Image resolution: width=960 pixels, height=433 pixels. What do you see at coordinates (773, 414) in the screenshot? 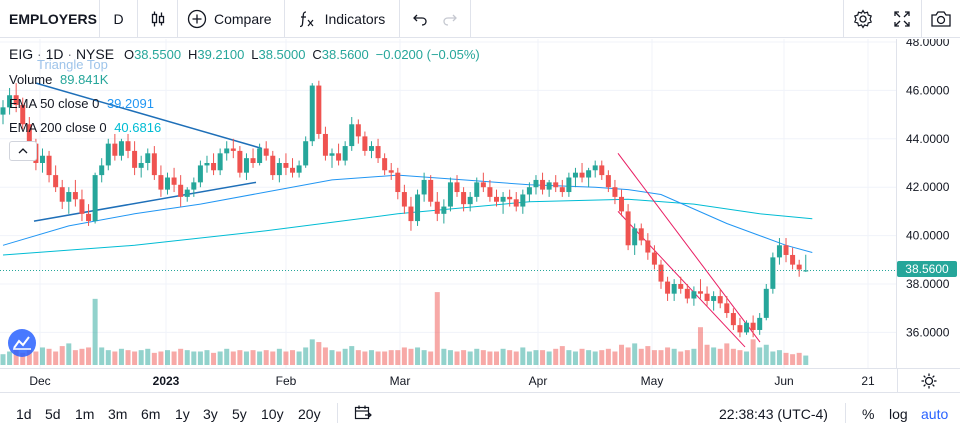
I see `clock-time: 22:38:43 (UTC-4)` at bounding box center [773, 414].